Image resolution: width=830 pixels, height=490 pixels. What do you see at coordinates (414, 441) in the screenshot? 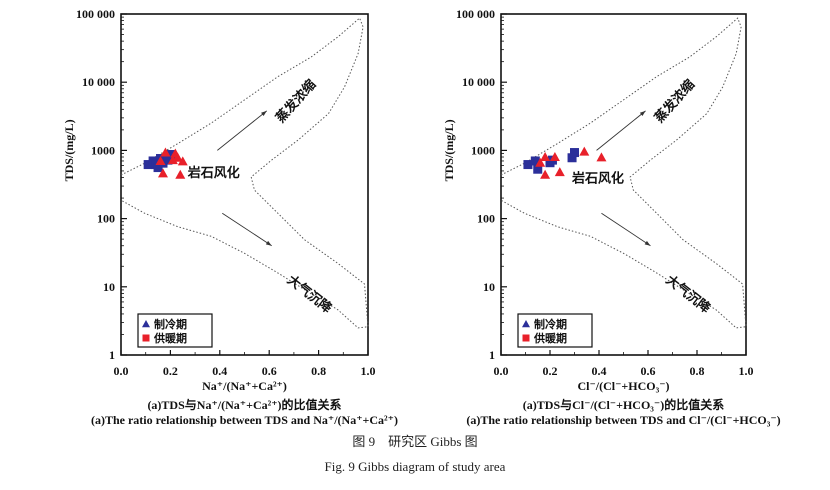
I see `figure-caption-cn: 图 9 研究区 Gibbs 图` at bounding box center [414, 441].